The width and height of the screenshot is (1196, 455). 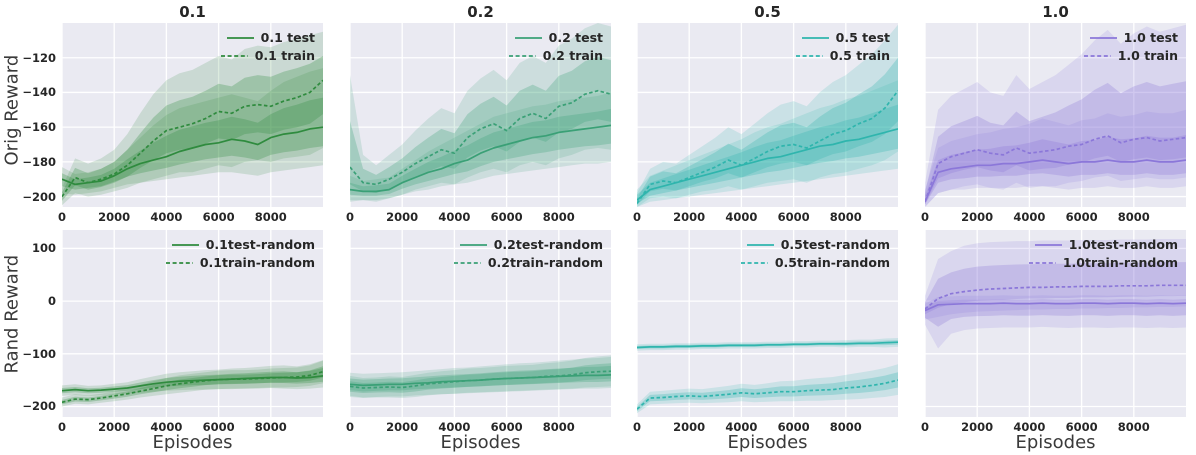 What do you see at coordinates (1123, 244) in the screenshot?
I see `legend-label: 1.0test-random` at bounding box center [1123, 244].